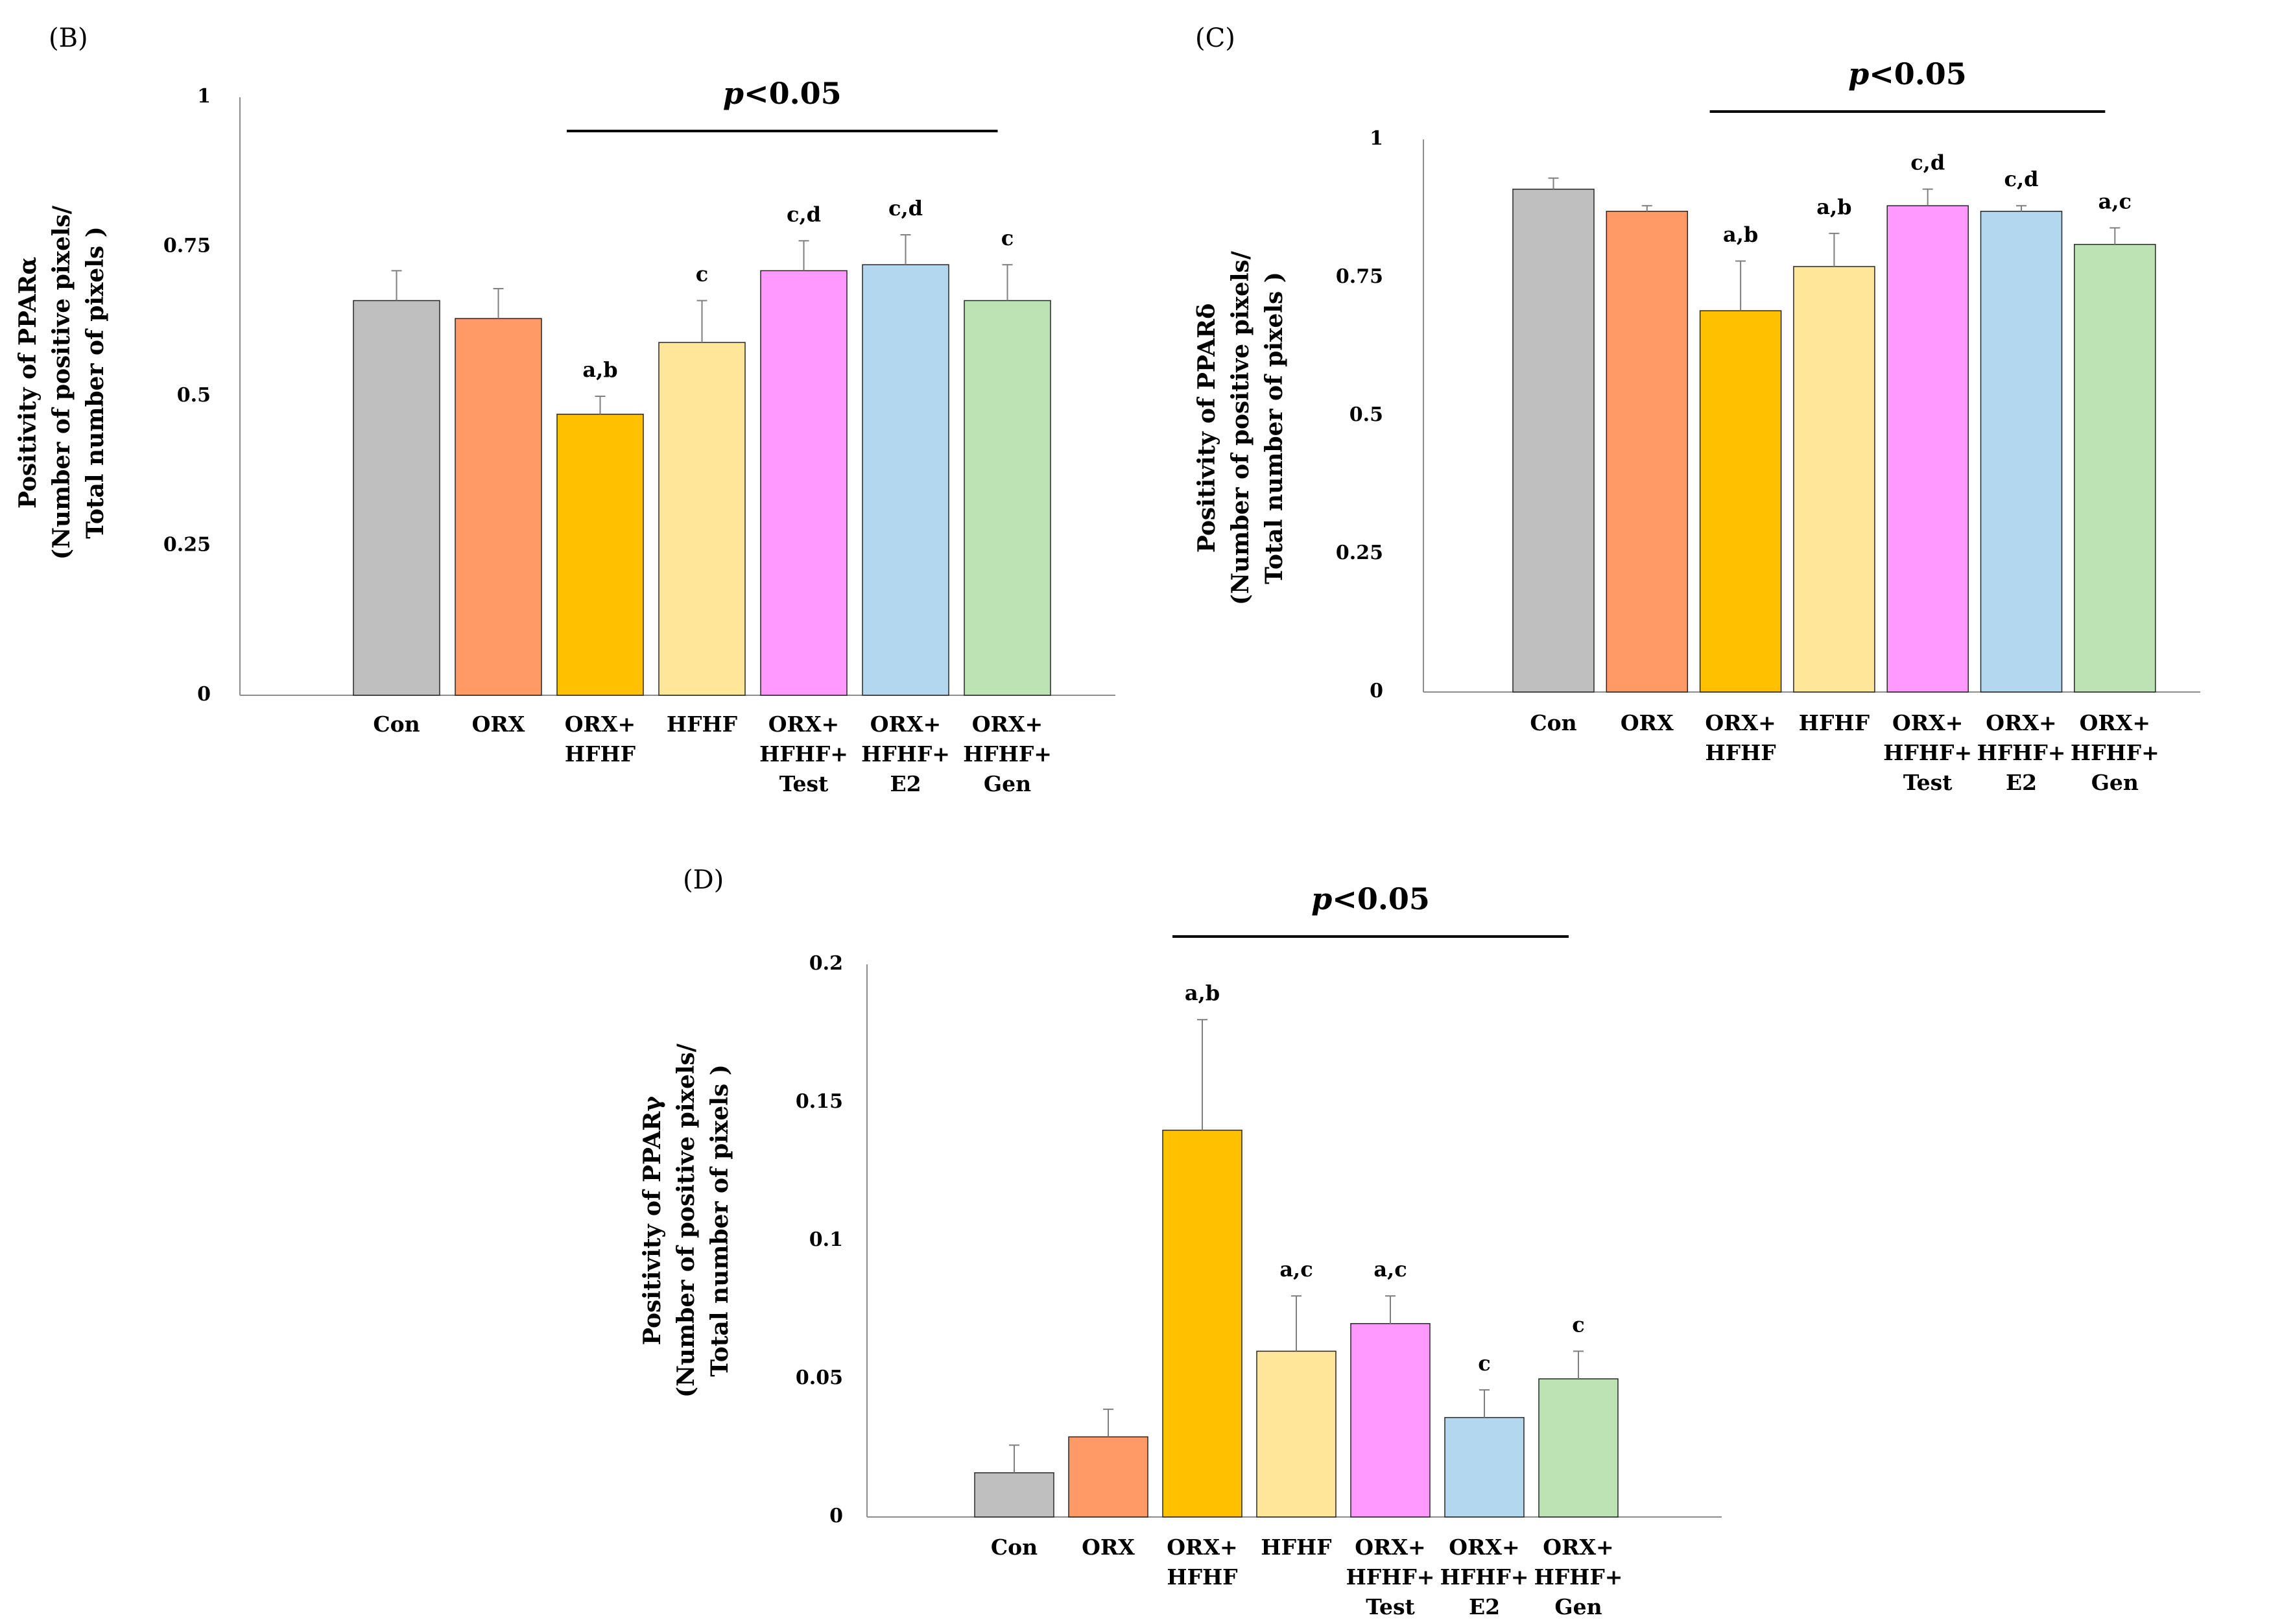  Describe the element at coordinates (704, 880) in the screenshot. I see `panel-label: (D)` at that location.